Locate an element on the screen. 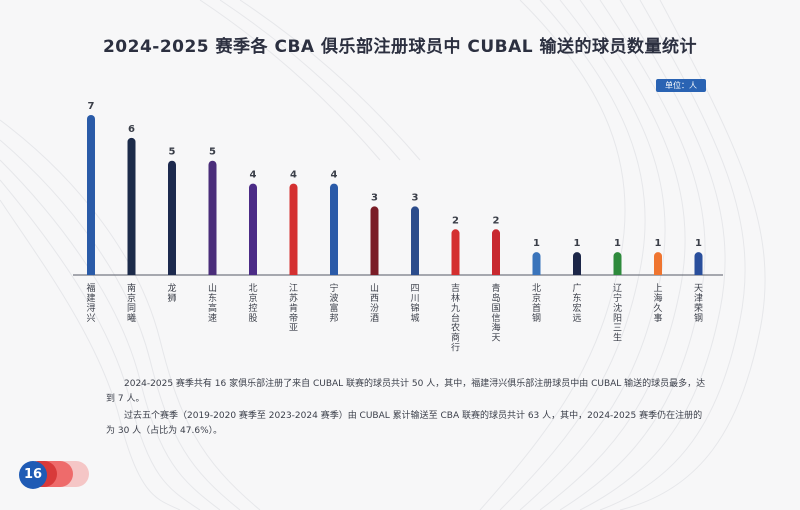 Image resolution: width=800 pixels, height=510 pixels. category-label: 吉林九台农商行 is located at coordinates (455, 318).